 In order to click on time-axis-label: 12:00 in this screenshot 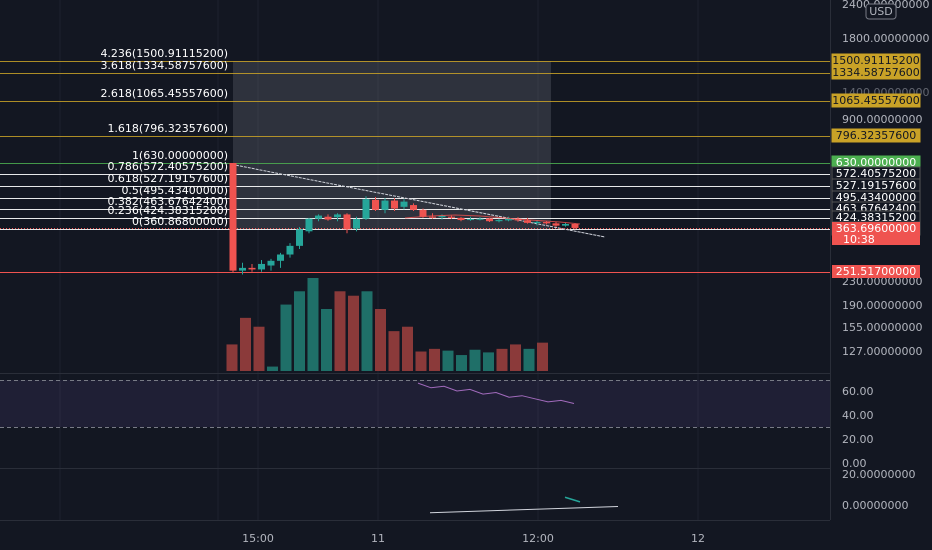, I will do `click(538, 538)`.